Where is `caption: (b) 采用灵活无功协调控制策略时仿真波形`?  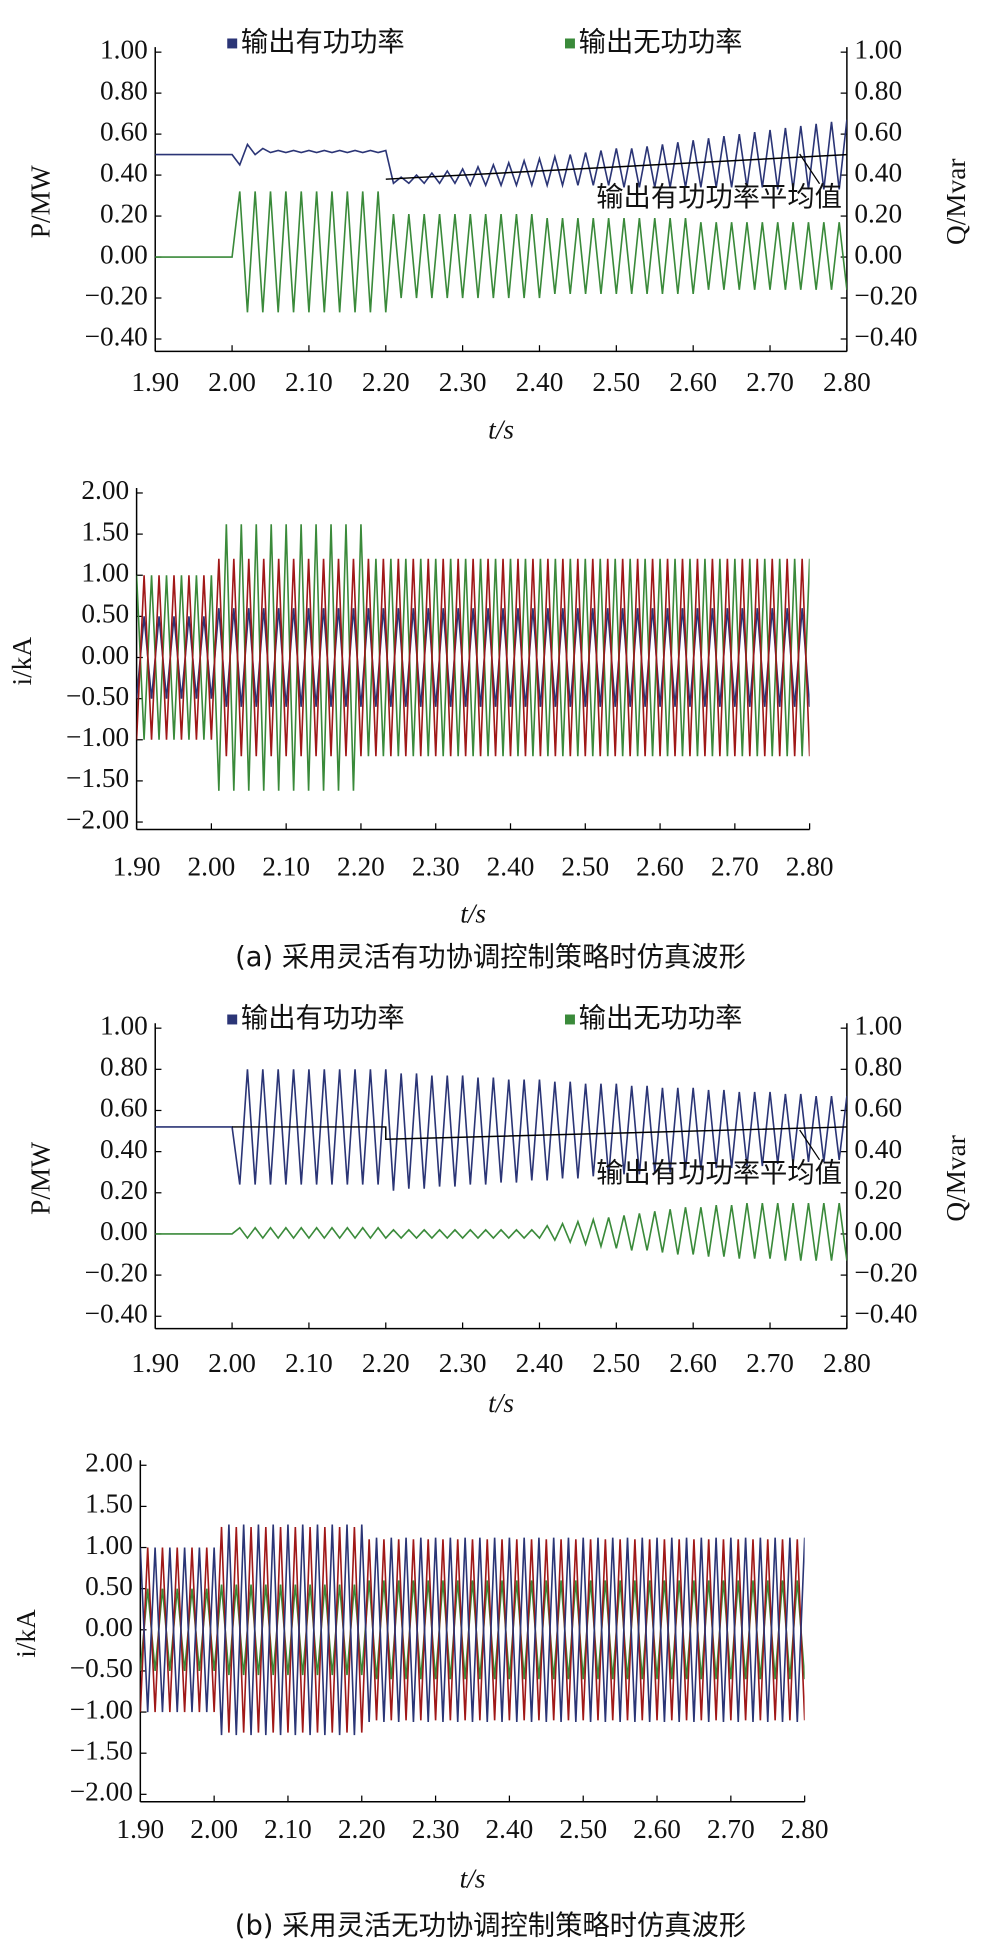
caption: (b) 采用灵活无功协调控制策略时仿真波形 is located at coordinates (490, 1926).